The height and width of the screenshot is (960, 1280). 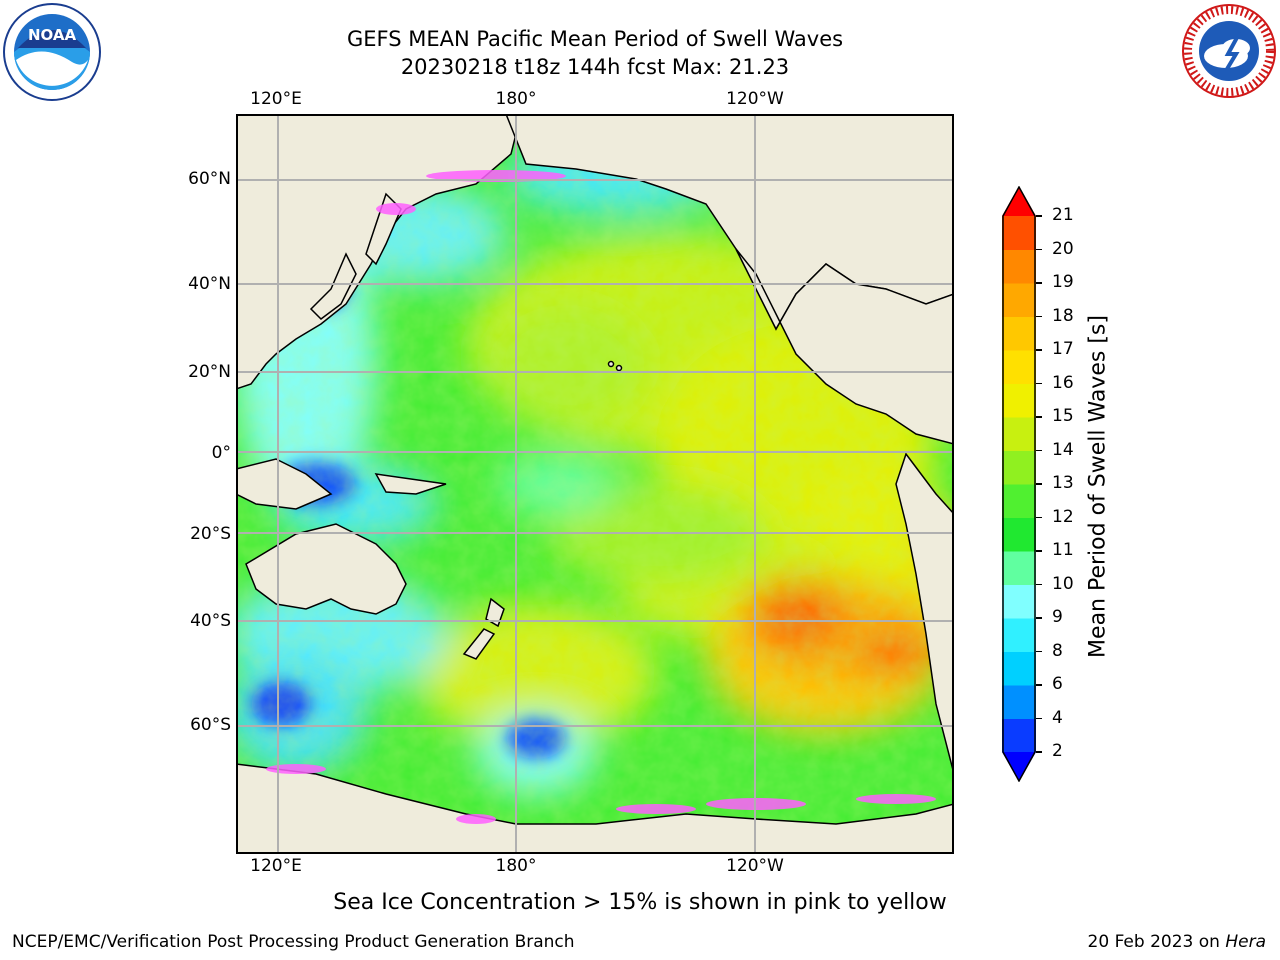 I want to click on colorbar-tick-label: 4, so click(x=1057, y=717).